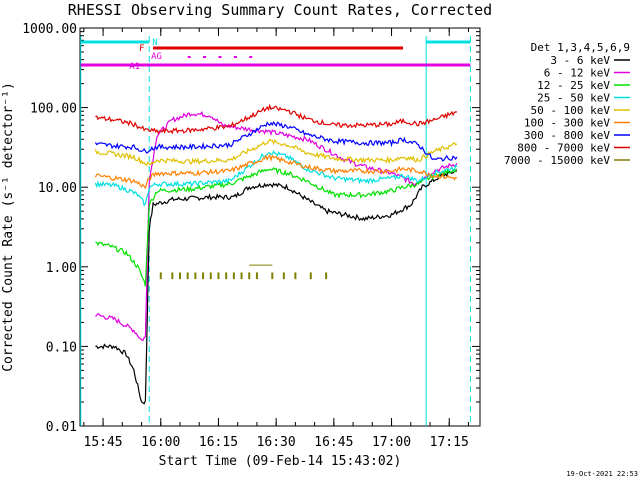 The height and width of the screenshot is (480, 640). I want to click on x-tick-label: 16:45, so click(333, 442).